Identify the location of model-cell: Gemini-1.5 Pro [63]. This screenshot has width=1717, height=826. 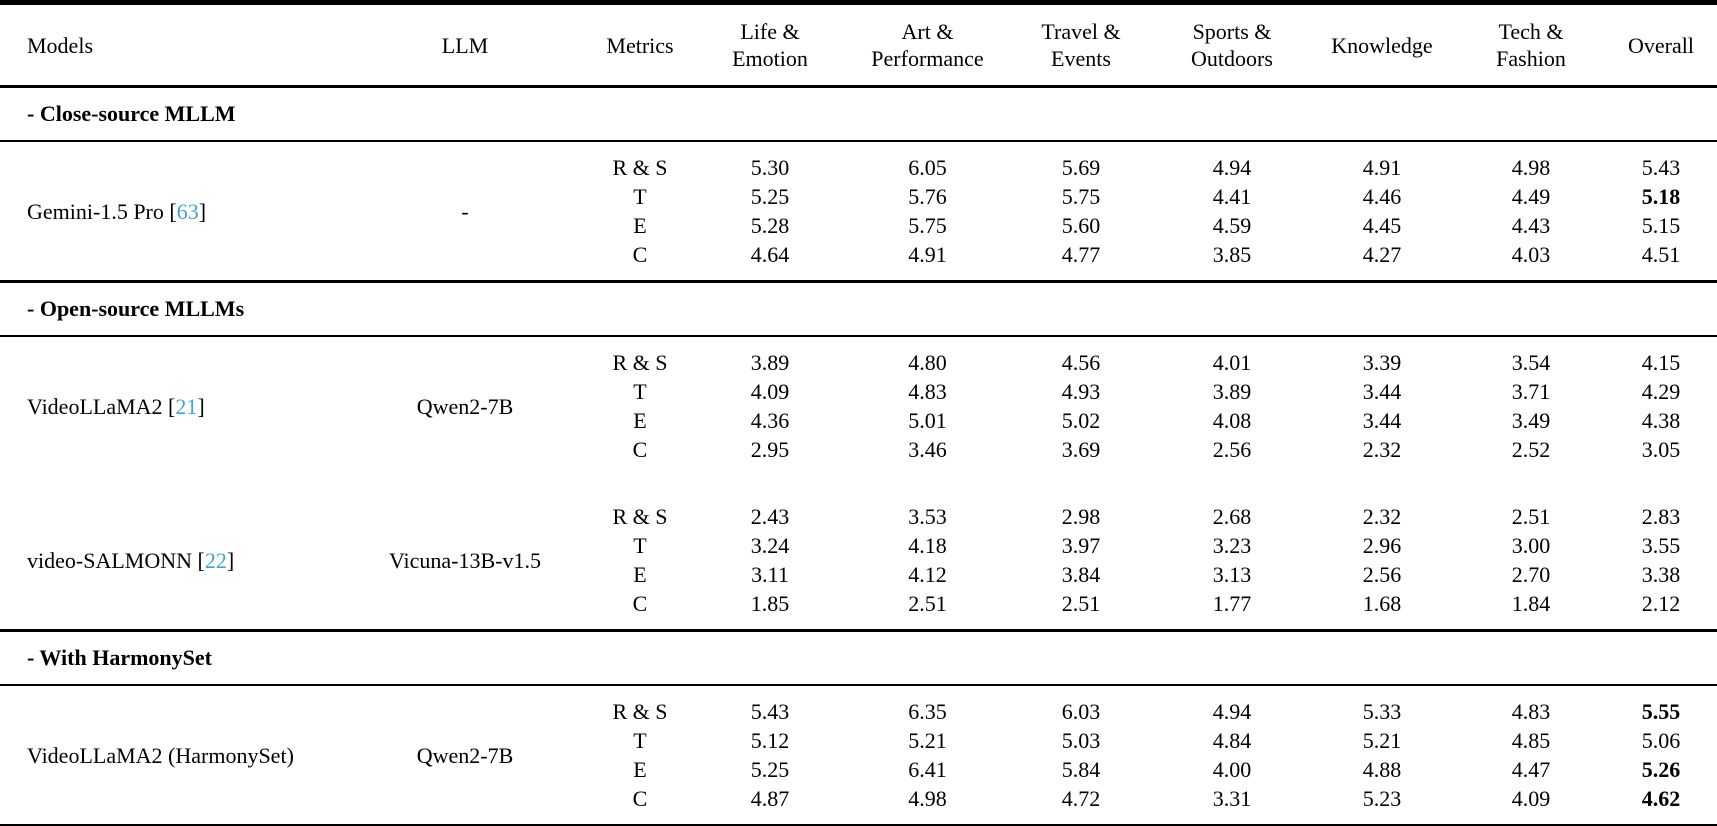
(117, 211).